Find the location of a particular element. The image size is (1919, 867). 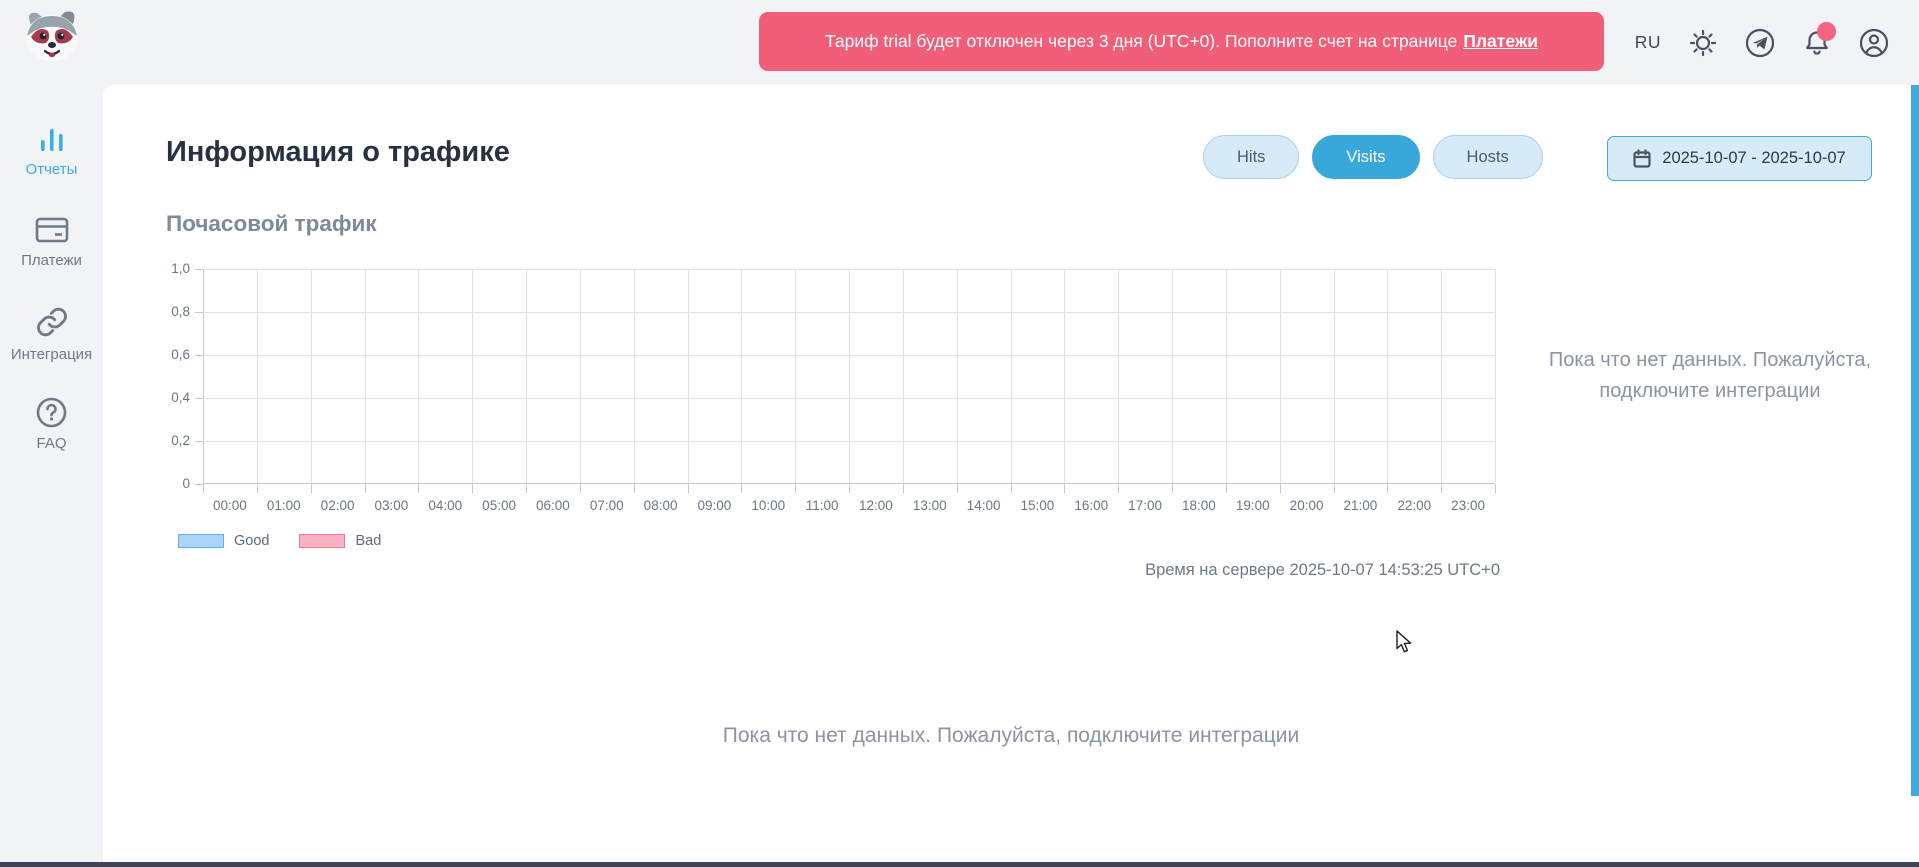

chart-section-title: Почасовой трафик is located at coordinates (271, 223).